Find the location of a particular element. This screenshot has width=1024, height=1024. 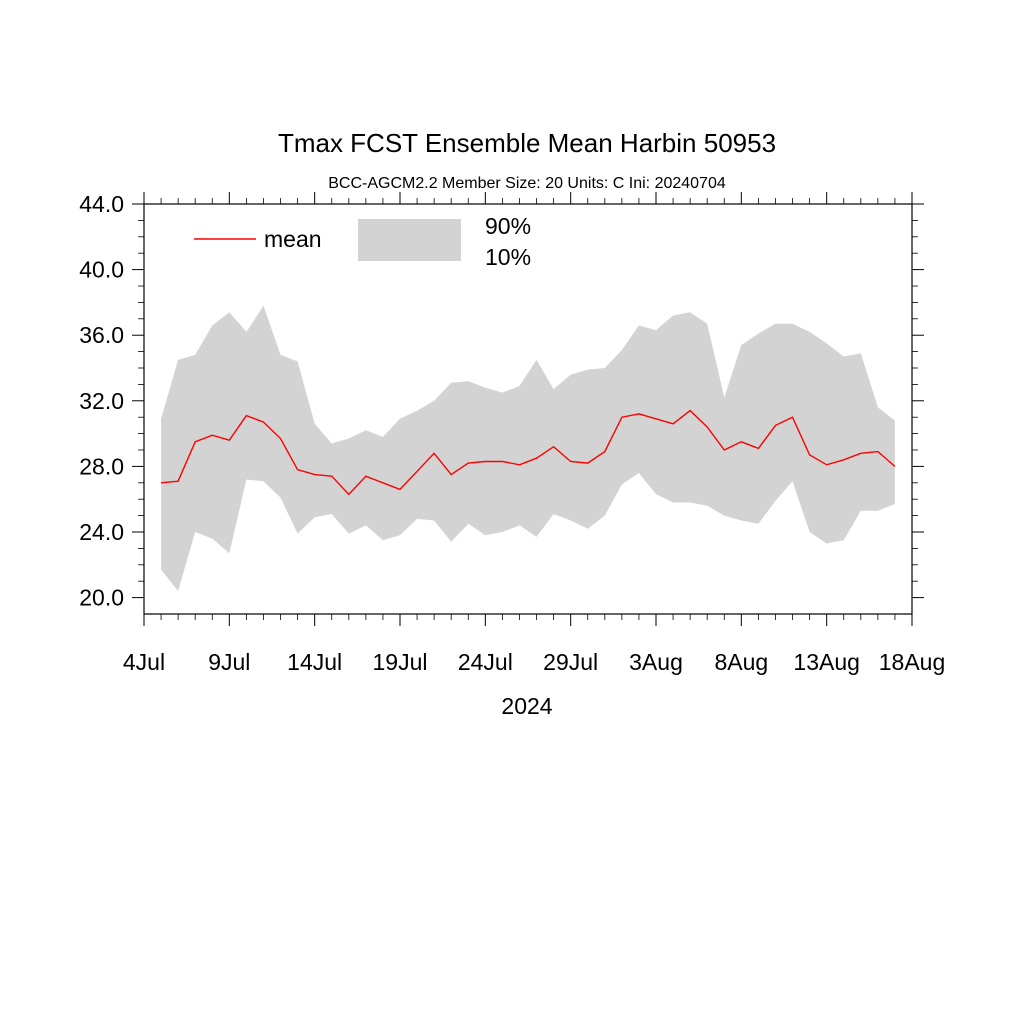

mean-line is located at coordinates (528, 452).